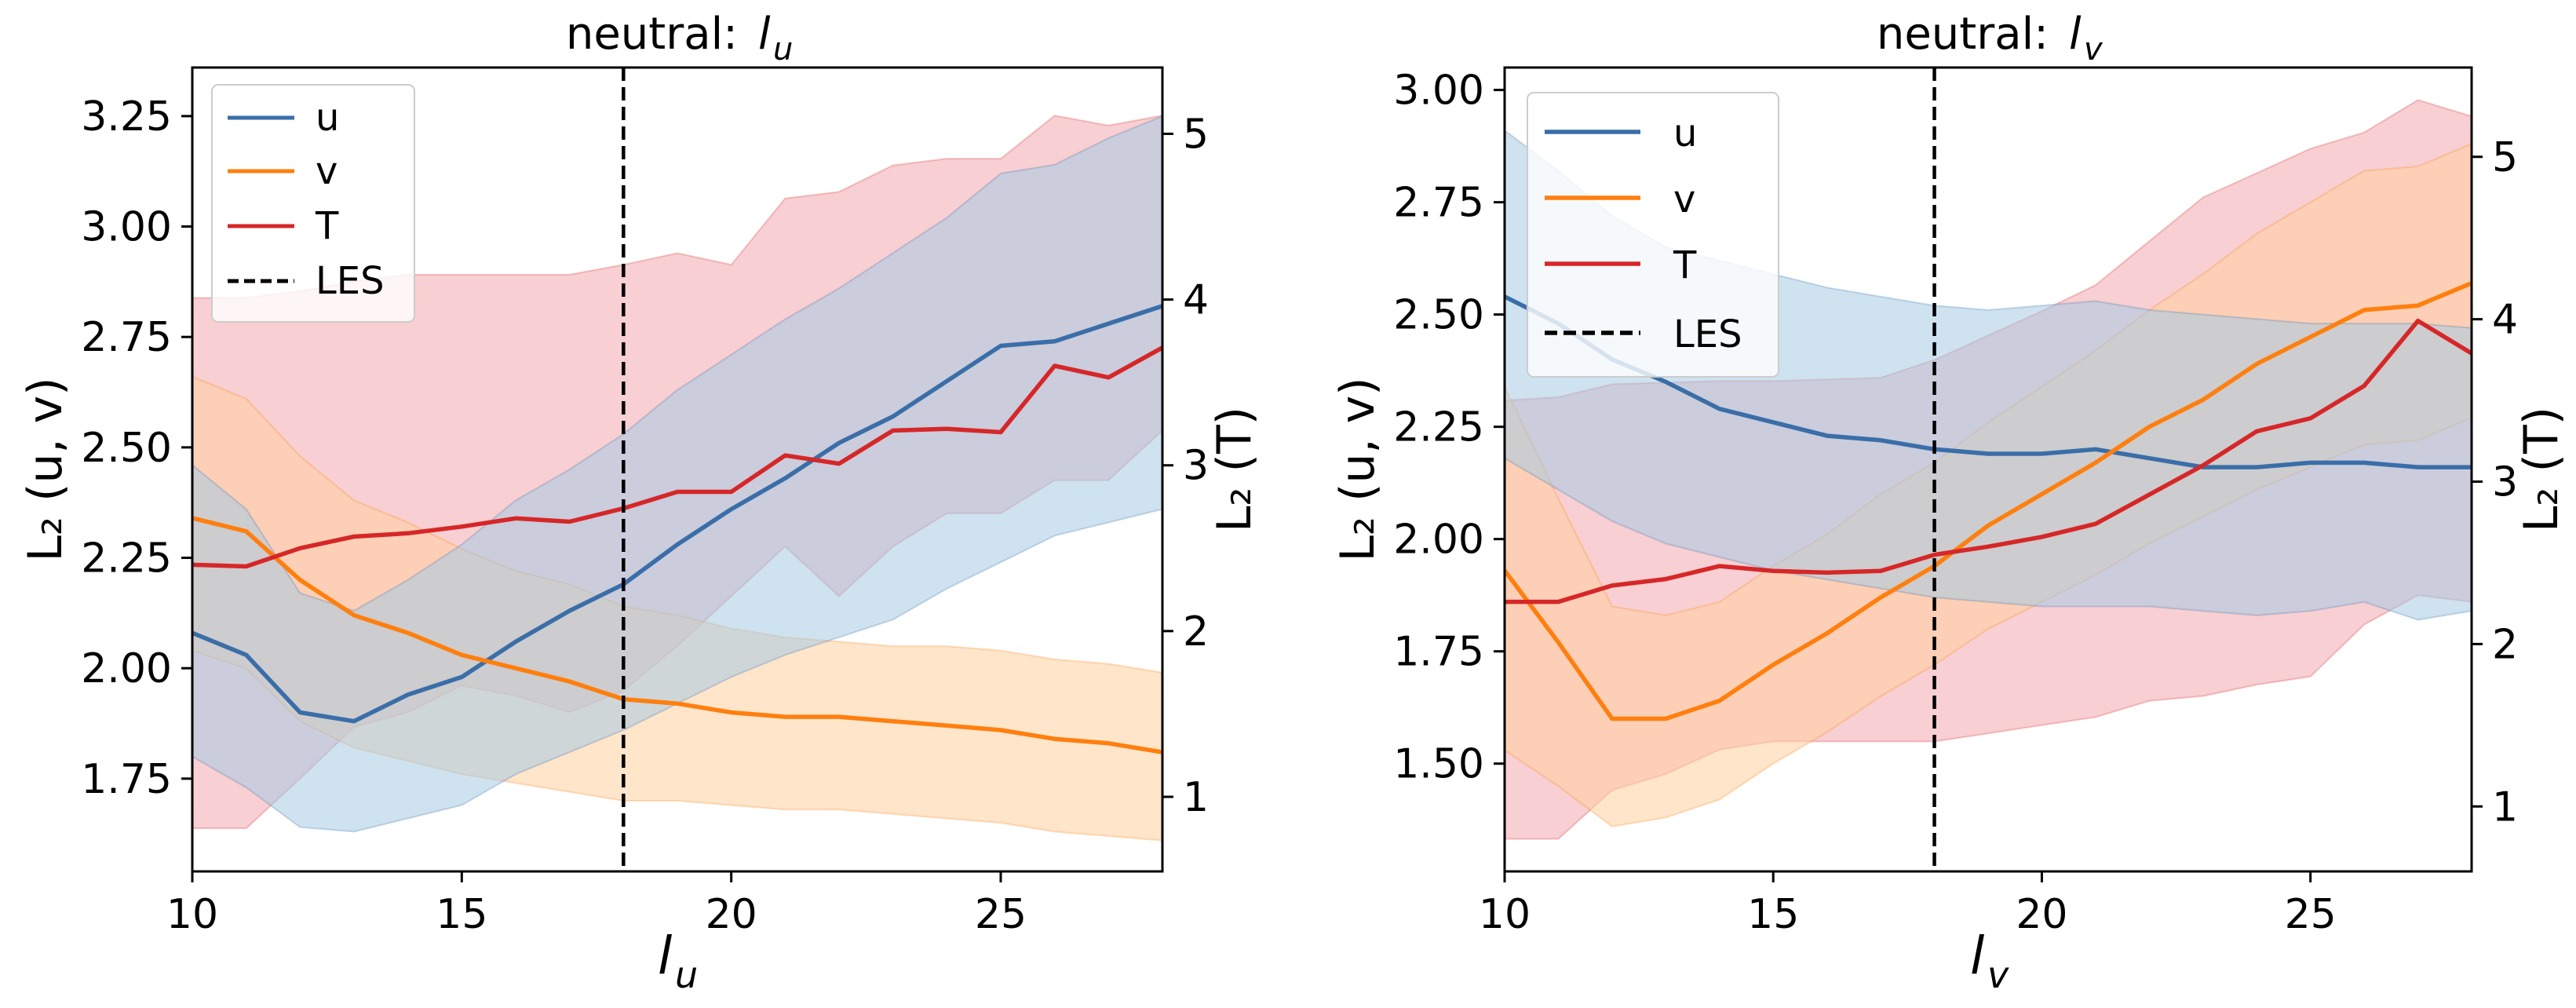 Image resolution: width=2576 pixels, height=1008 pixels. I want to click on y-left-axis-ticks: 1.50 1.75 2.00 2.25 2.50 2.75 3.00, so click(1449, 428).